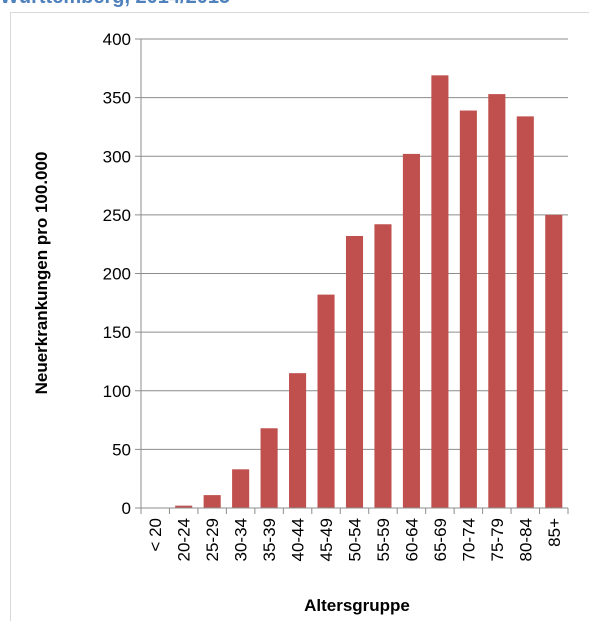 The height and width of the screenshot is (621, 589). I want to click on y-tick-label: 350, so click(117, 98).